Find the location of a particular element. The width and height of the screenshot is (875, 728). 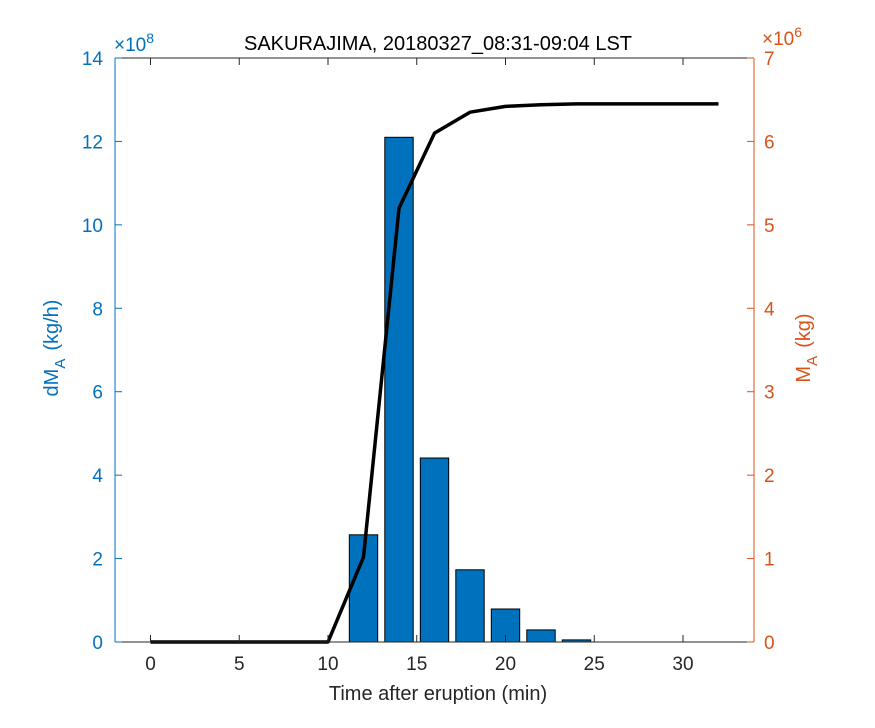

right-y-label-unit: (kg) is located at coordinates (804, 330).